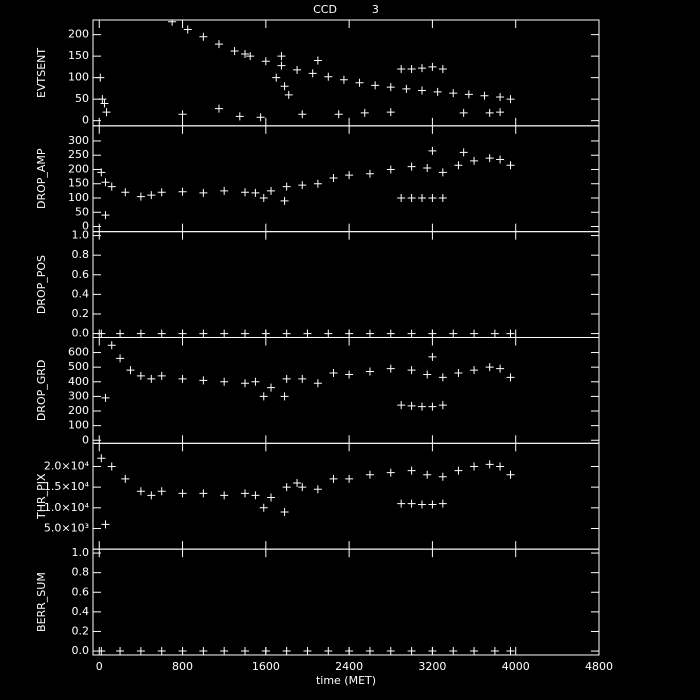 The image size is (700, 700). Describe the element at coordinates (78, 366) in the screenshot. I see `y-tick-label: 500` at that location.